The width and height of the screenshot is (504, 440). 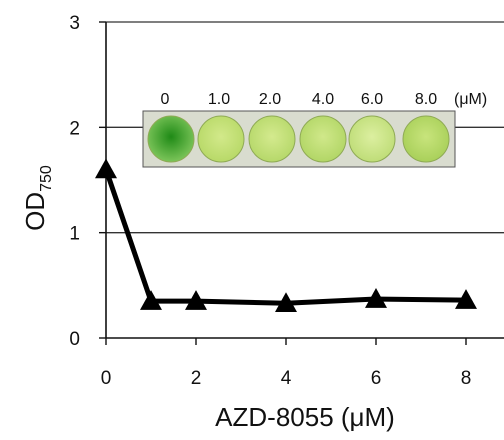 I want to click on y-axis-title-main: OD, so click(x=35, y=211).